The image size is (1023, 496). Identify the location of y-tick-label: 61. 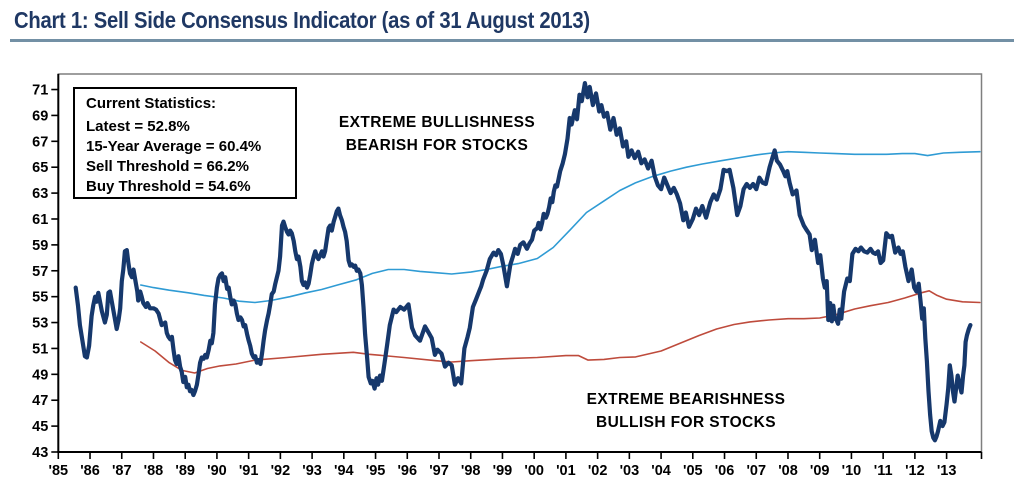
(40, 220).